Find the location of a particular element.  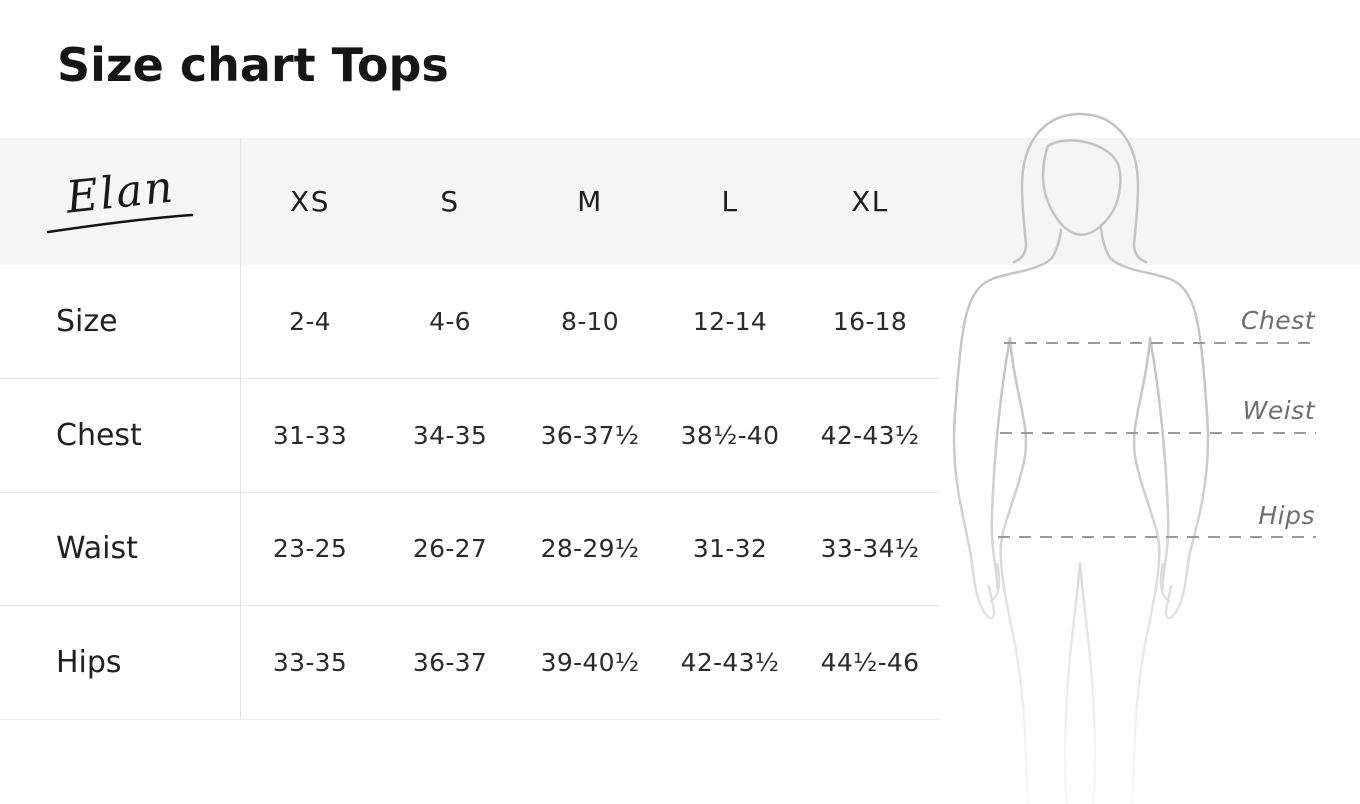

figure-face is located at coordinates (1081, 188).